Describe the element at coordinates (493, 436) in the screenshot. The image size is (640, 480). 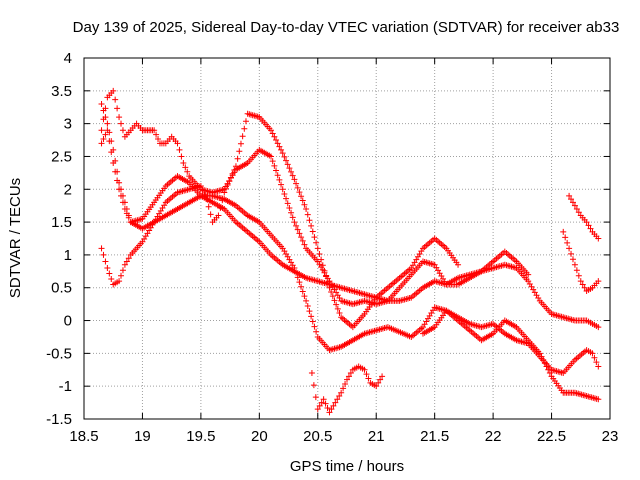
I see `x-tick-label: 22` at that location.